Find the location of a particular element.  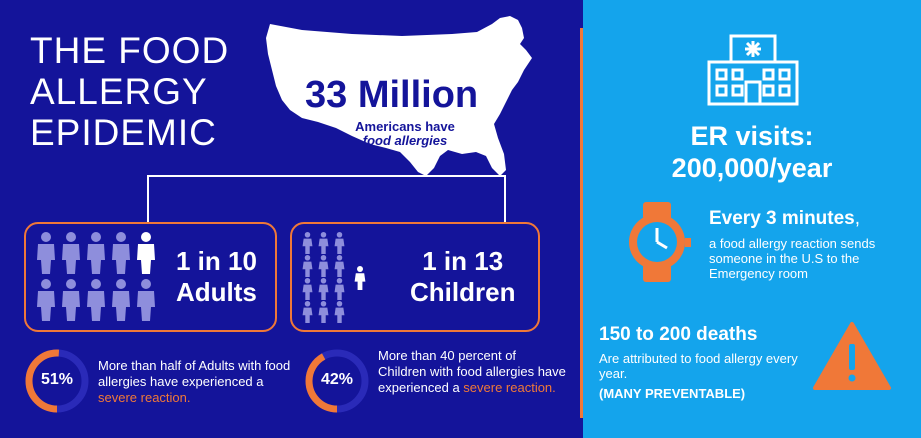

hospital-icon is located at coordinates (753, 70).